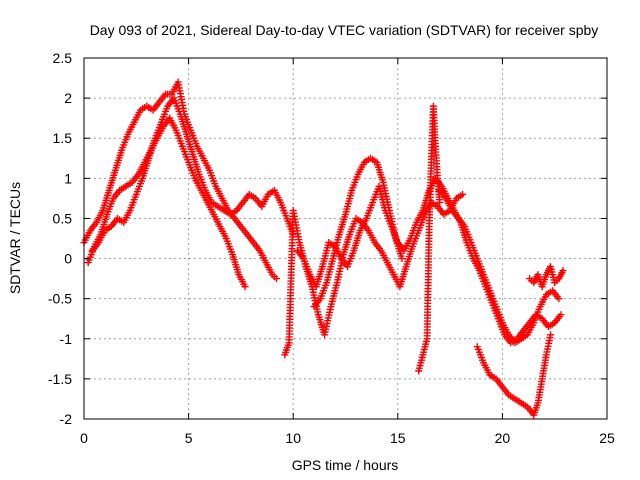 This screenshot has width=640, height=480. I want to click on y-axis-label: SDTVAR / TECUs, so click(15, 238).